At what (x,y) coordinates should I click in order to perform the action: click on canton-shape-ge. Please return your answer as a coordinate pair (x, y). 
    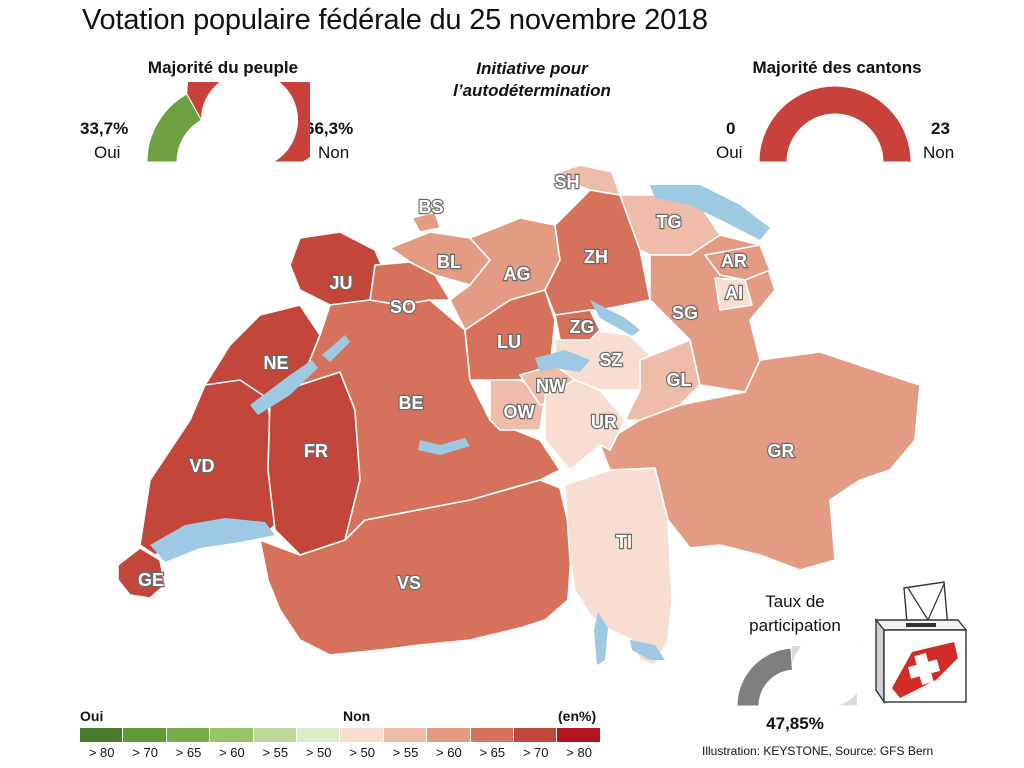
    Looking at the image, I should click on (141, 573).